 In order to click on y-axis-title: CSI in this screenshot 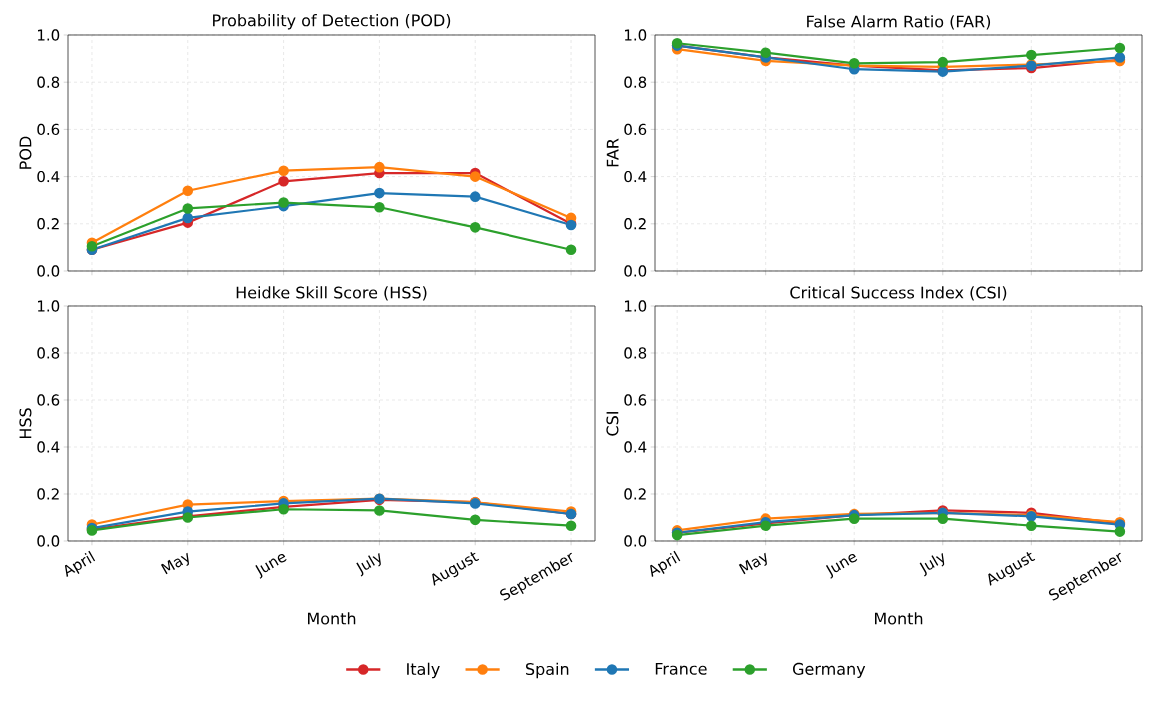, I will do `click(612, 424)`.